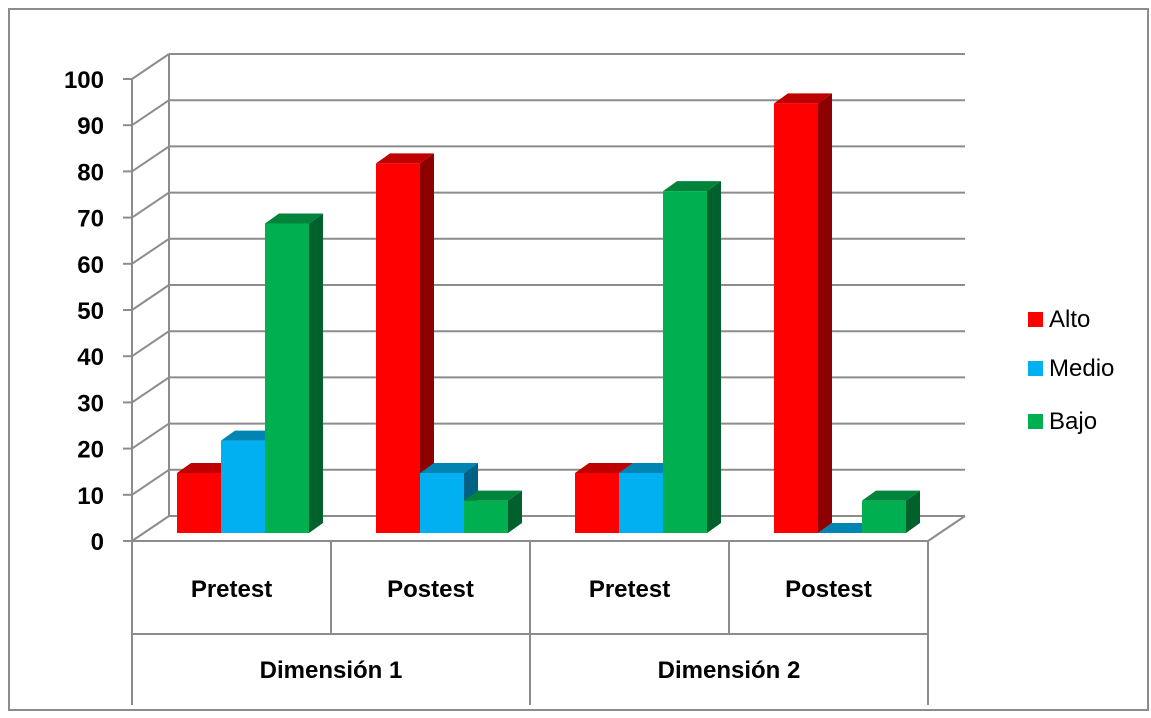 The height and width of the screenshot is (718, 1151). I want to click on y-tick-label: 60, so click(90, 265).